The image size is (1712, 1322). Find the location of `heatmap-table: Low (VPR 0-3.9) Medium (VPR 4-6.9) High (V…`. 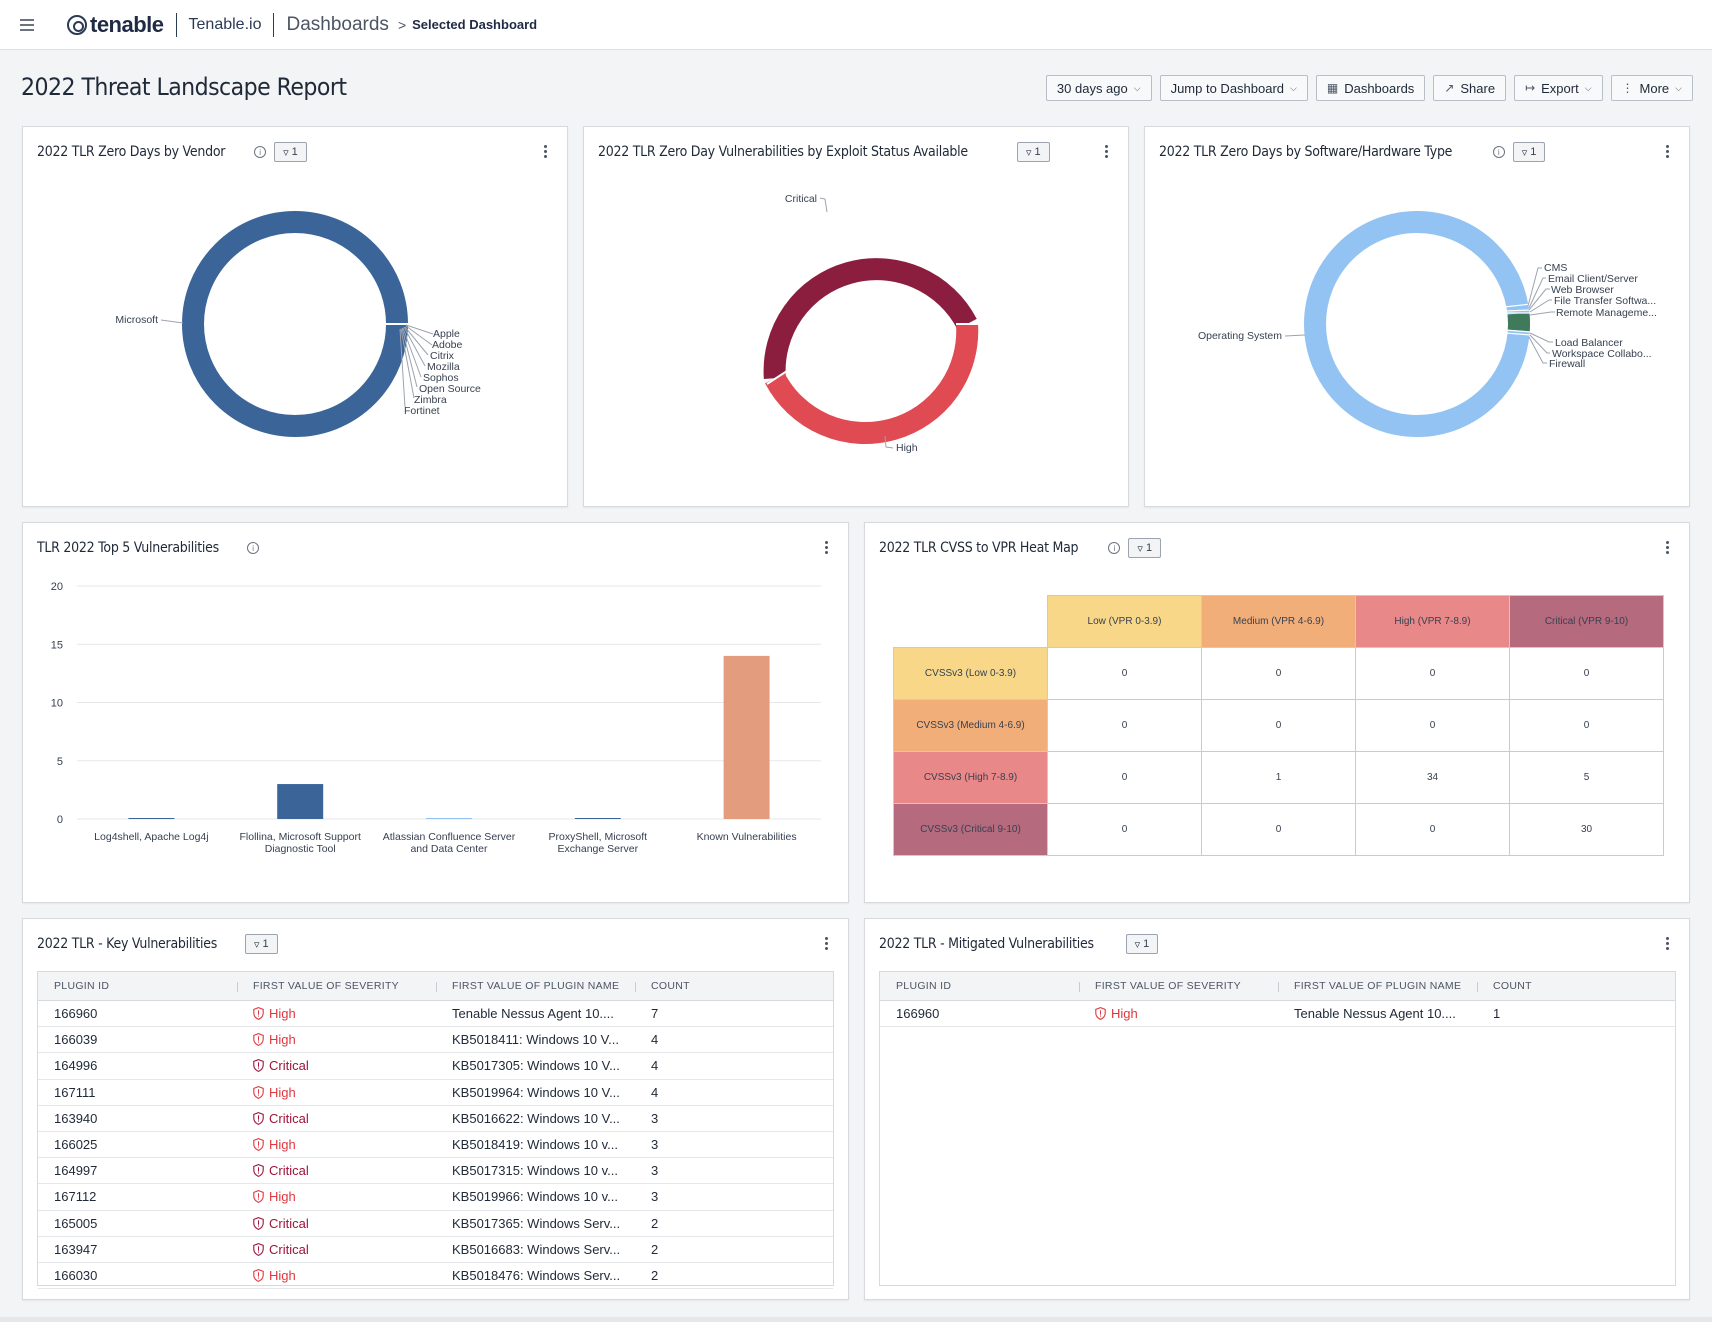

heatmap-table: Low (VPR 0-3.9) Medium (VPR 4-6.9) High (V… is located at coordinates (1278, 725).